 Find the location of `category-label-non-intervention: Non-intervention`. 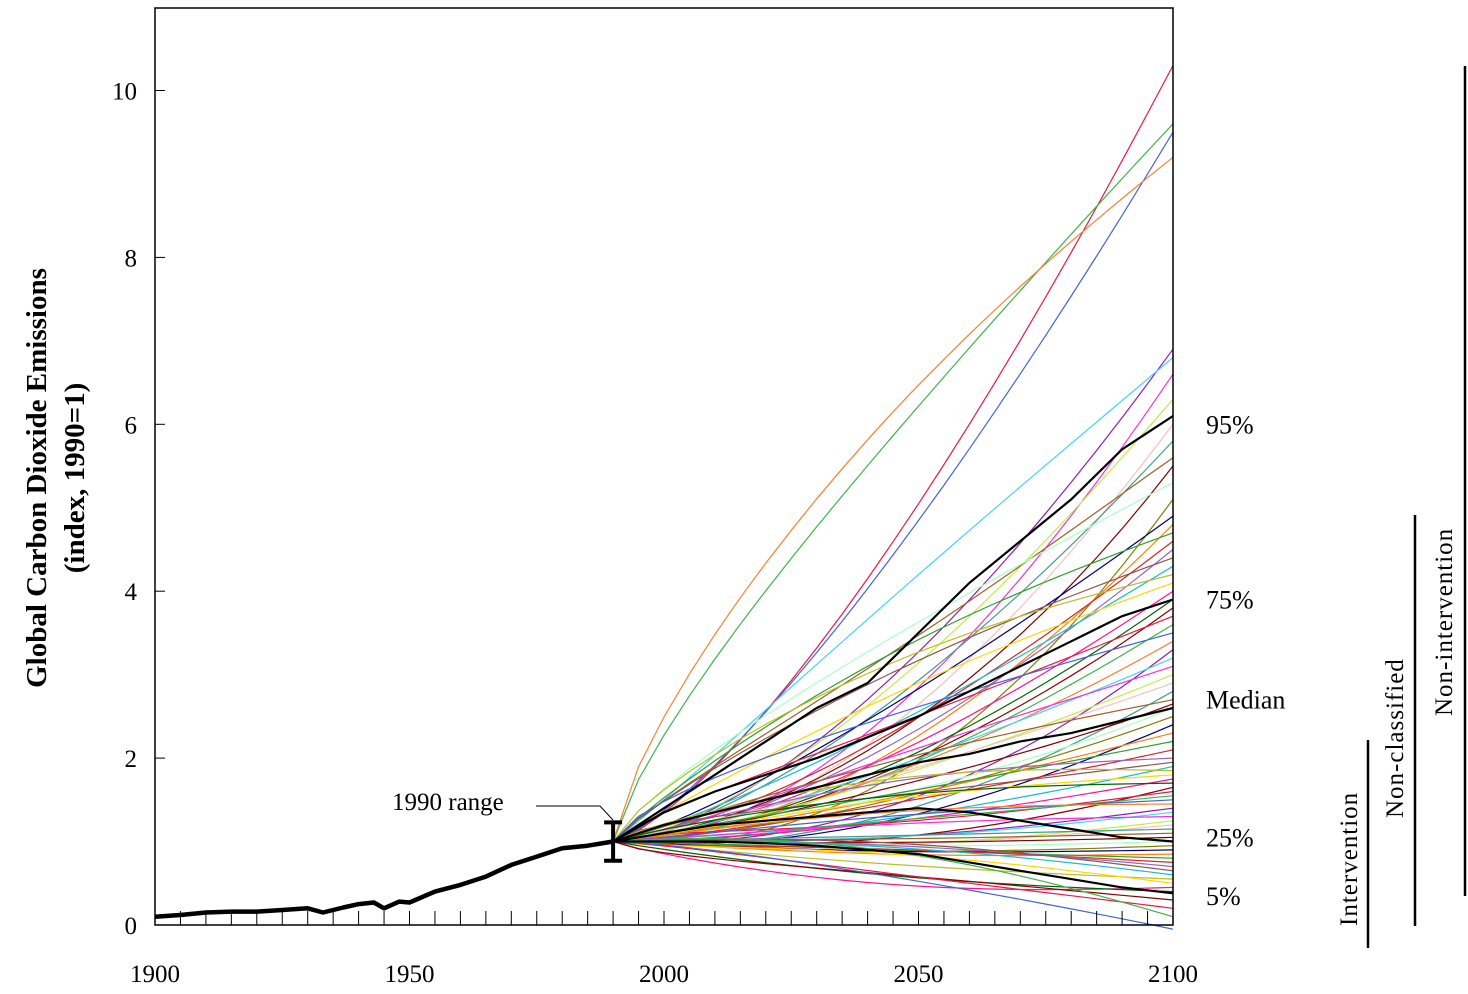

category-label-non-intervention: Non-intervention is located at coordinates (1444, 622).